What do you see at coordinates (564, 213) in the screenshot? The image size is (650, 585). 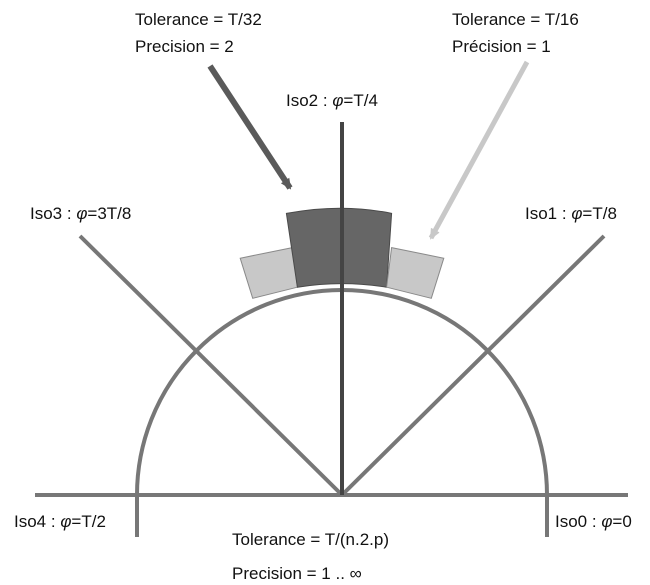 I see `iso1-sep: :` at bounding box center [564, 213].